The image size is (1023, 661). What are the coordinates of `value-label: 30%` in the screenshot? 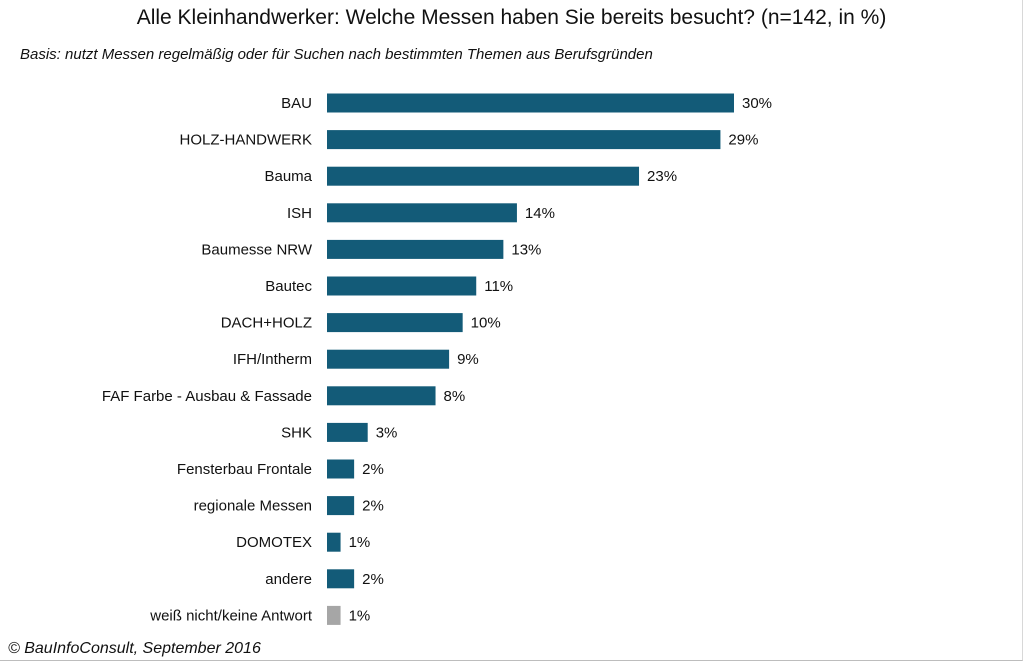 It's located at (757, 103).